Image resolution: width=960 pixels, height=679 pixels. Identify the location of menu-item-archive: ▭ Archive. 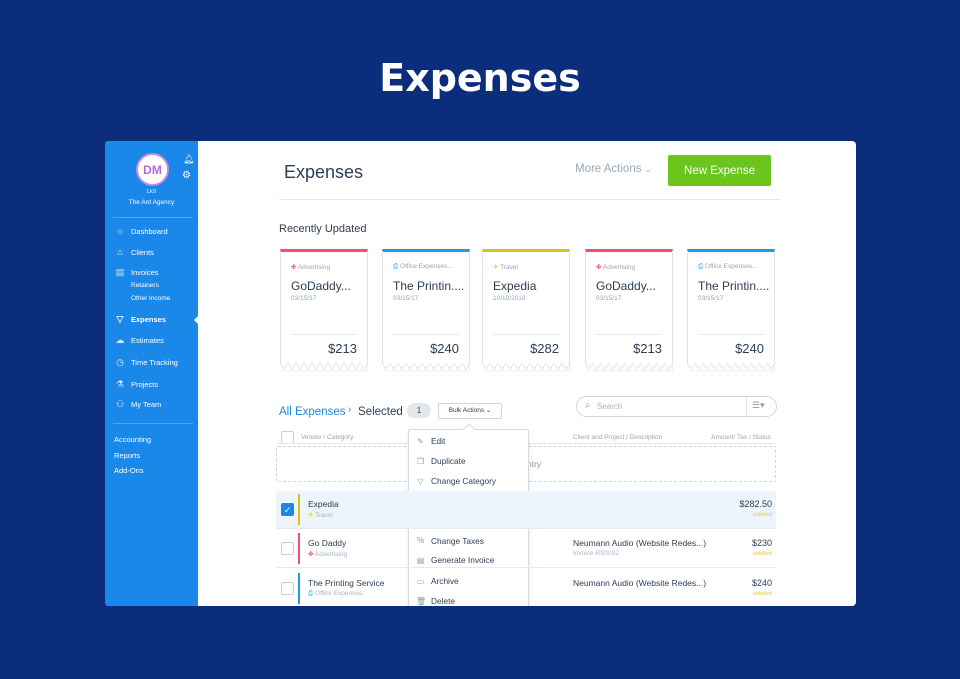
(437, 581).